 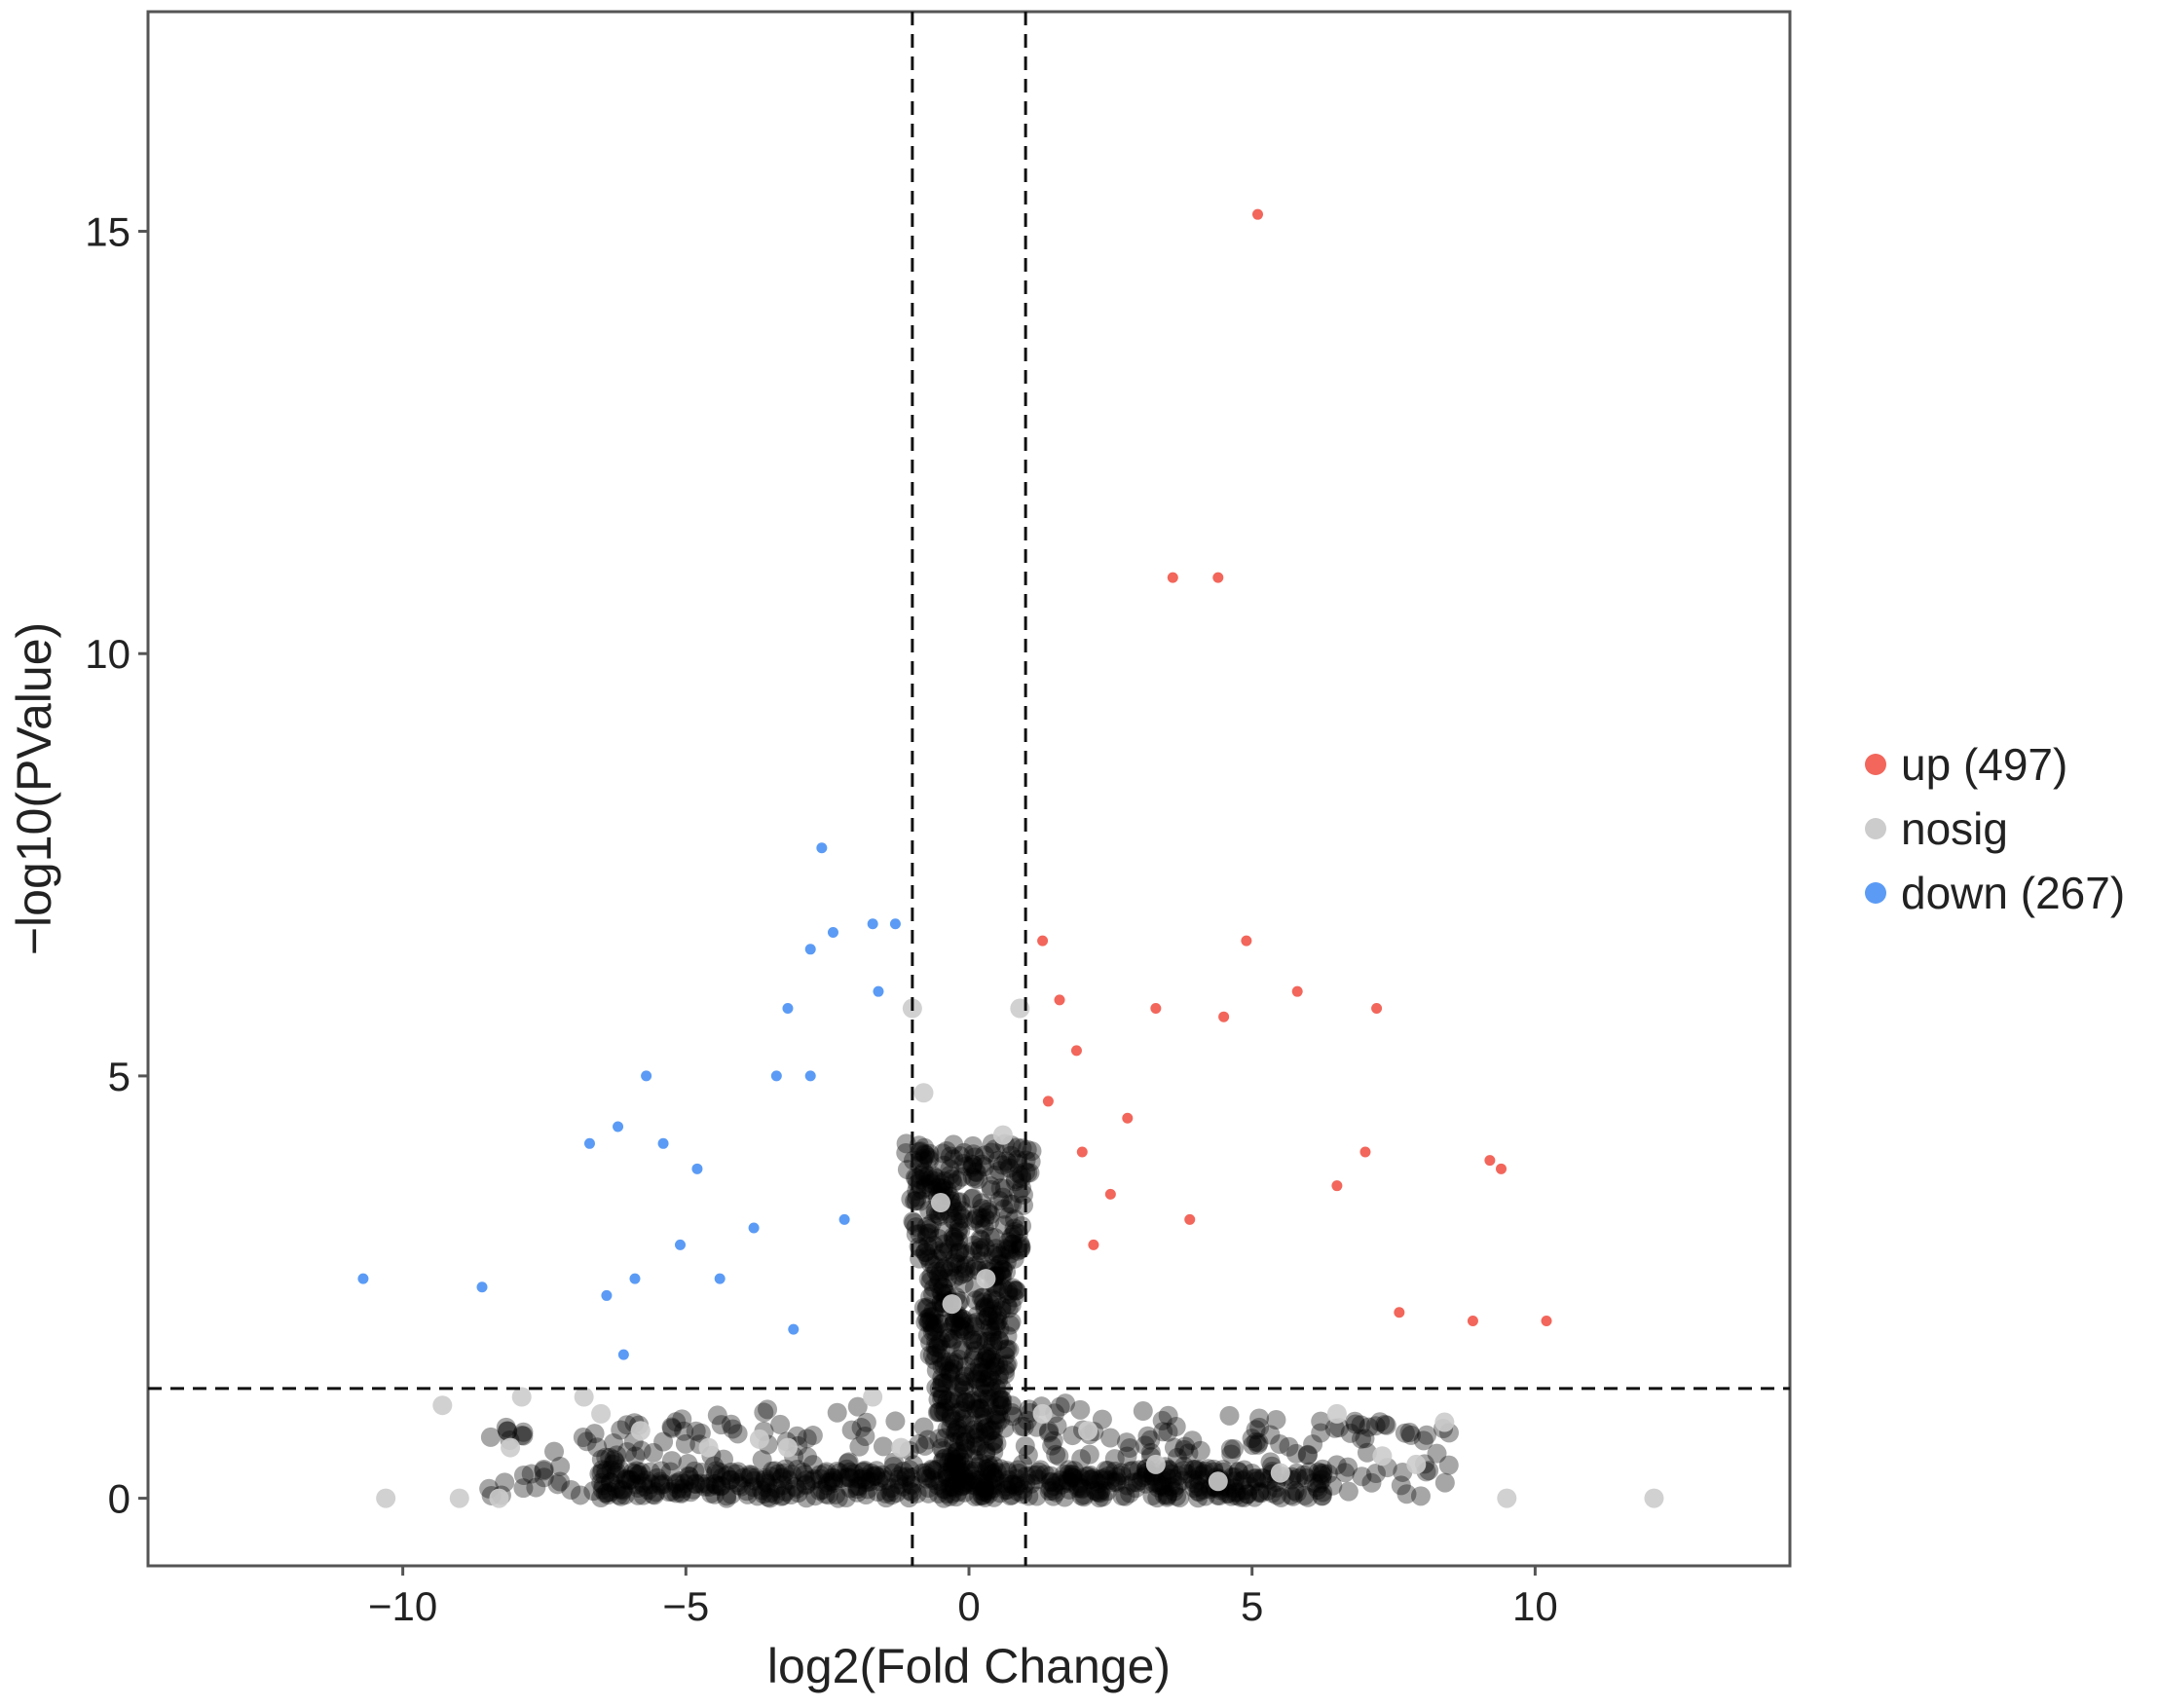 I want to click on legend-down-label: down (267), so click(x=2013, y=893).